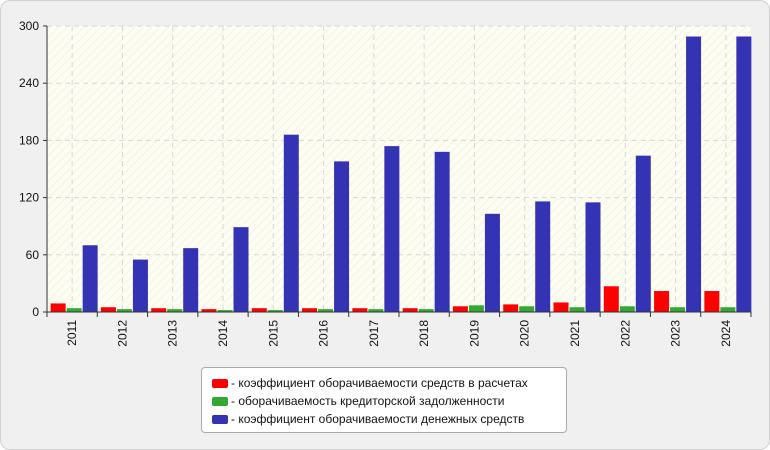 The image size is (770, 450). I want to click on x-tick-label: 2013, so click(173, 333).